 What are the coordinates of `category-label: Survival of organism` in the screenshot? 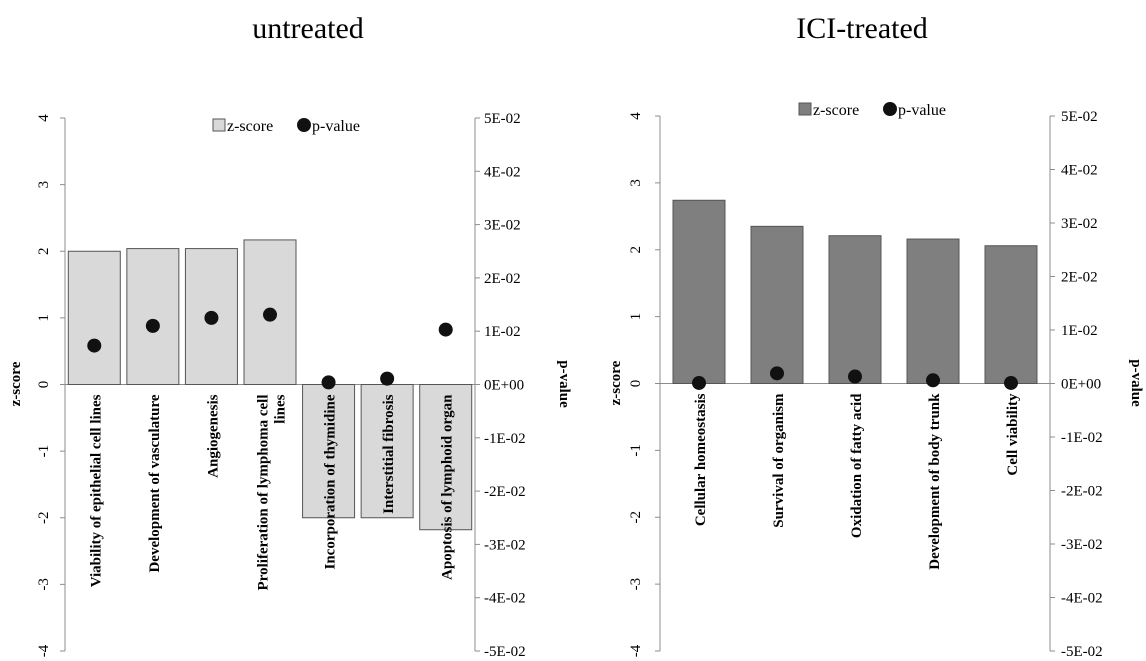 It's located at (779, 460).